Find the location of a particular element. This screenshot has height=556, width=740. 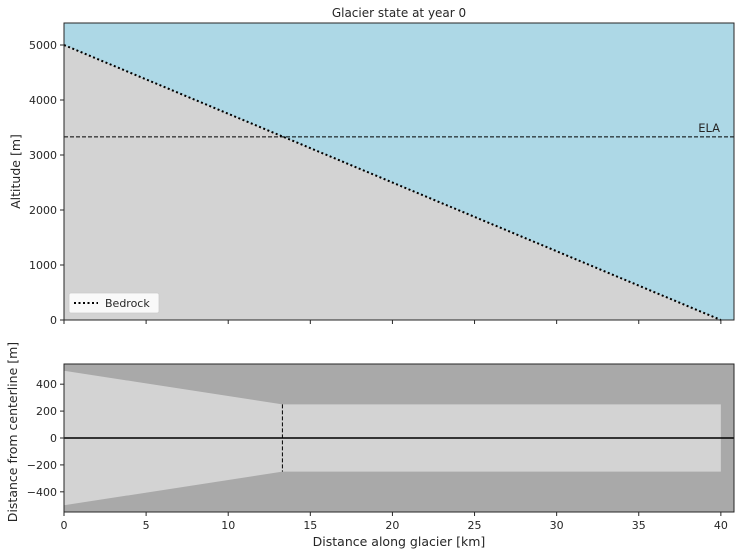

altitude-x-ticks is located at coordinates (392, 322).